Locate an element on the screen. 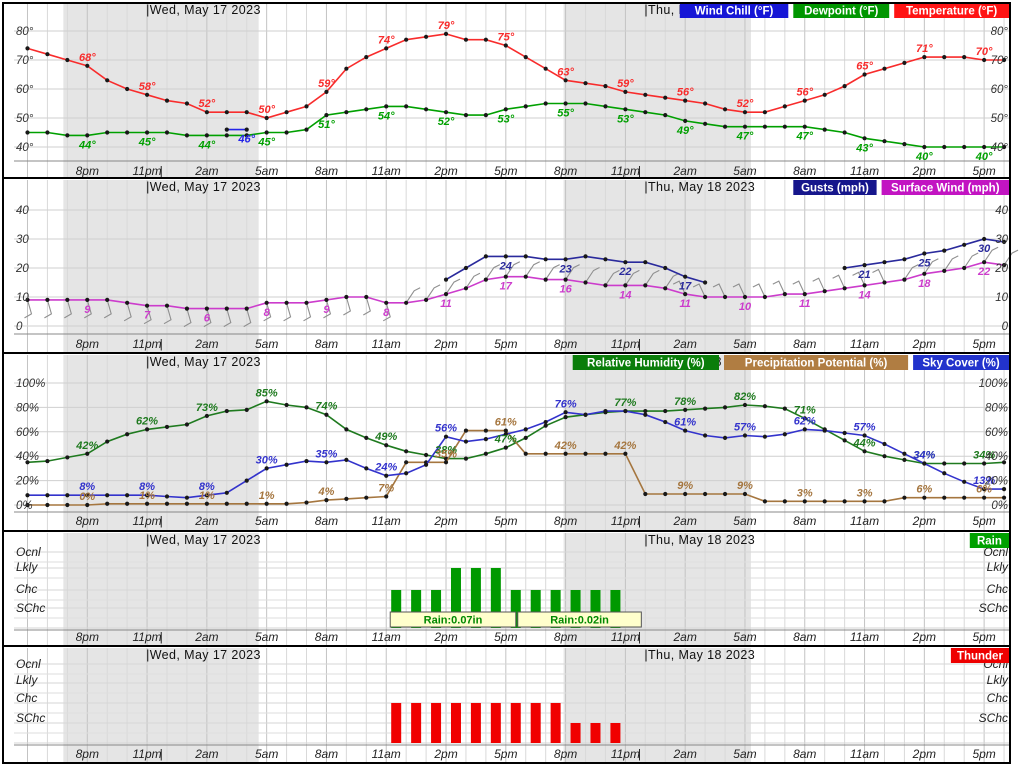 The image size is (1024, 770). x-tick-label: 5am is located at coordinates (266, 754).